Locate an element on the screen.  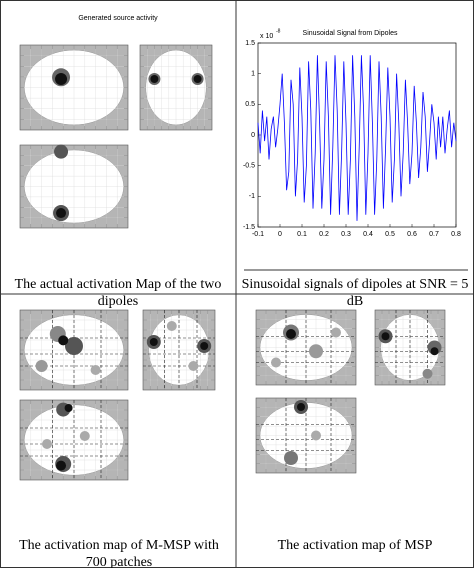
y-tick-label: 1 is located at coordinates (253, 74).